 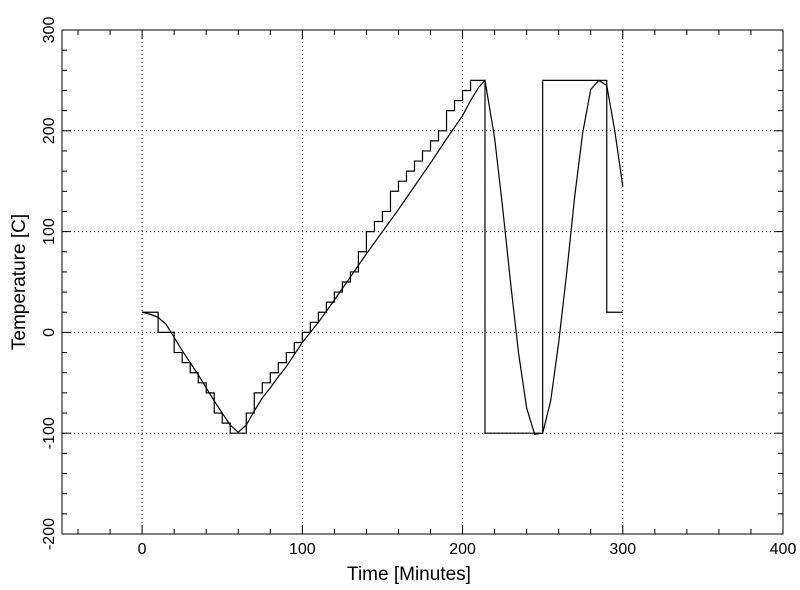 I want to click on x-tick-label: 100, so click(x=302, y=549).